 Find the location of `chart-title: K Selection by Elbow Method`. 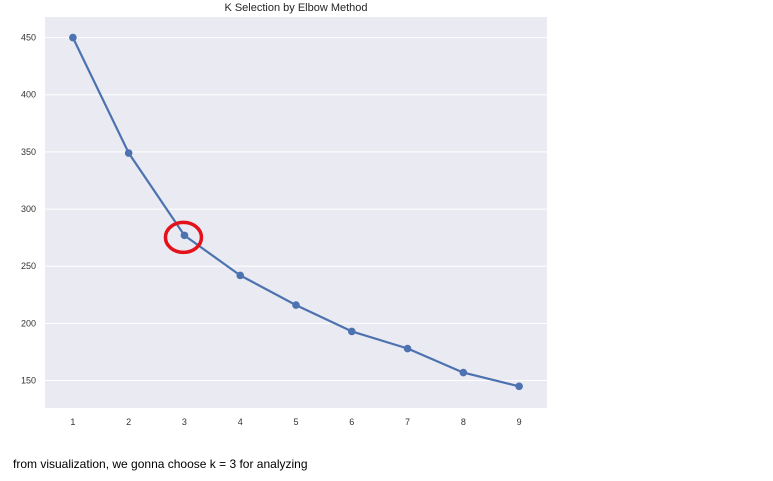

chart-title: K Selection by Elbow Method is located at coordinates (295, 8).